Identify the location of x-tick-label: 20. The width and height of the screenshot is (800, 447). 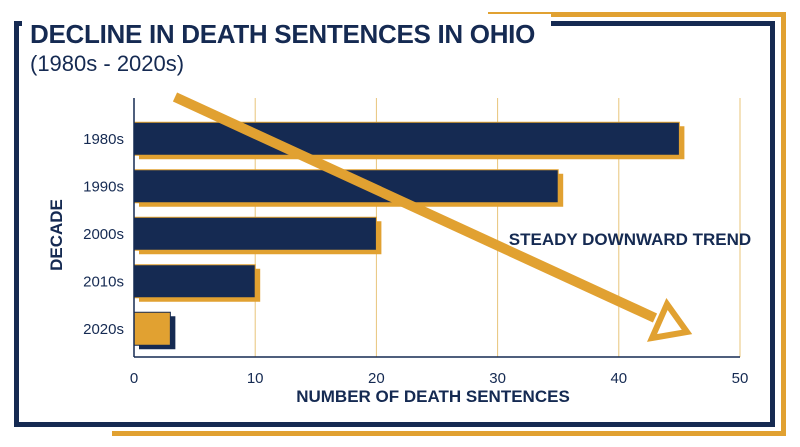
(376, 378).